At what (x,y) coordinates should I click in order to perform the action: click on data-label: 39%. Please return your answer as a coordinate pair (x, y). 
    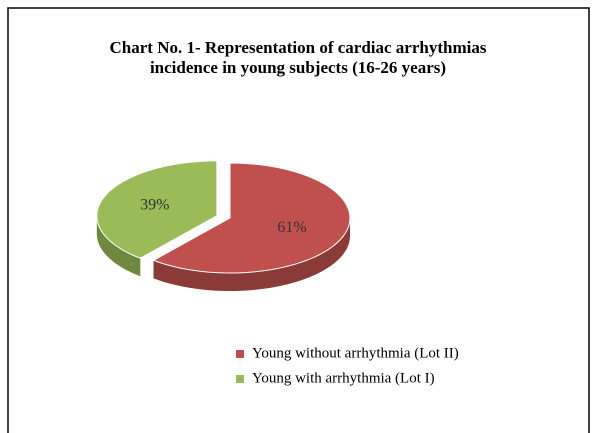
    Looking at the image, I should click on (154, 204).